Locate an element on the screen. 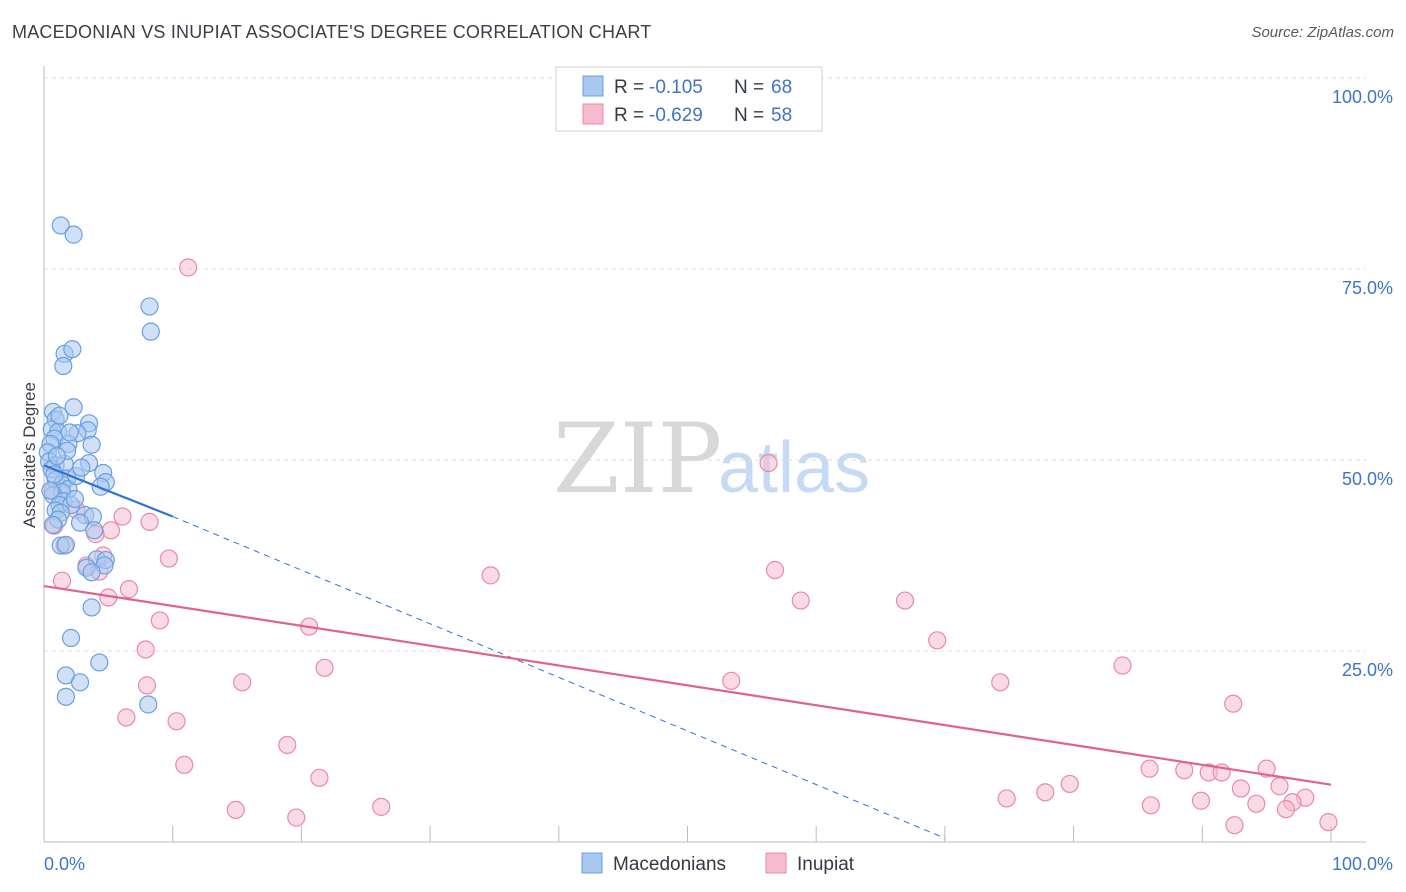 This screenshot has height=892, width=1406. watermark-zip: ZIP is located at coordinates (637, 459).